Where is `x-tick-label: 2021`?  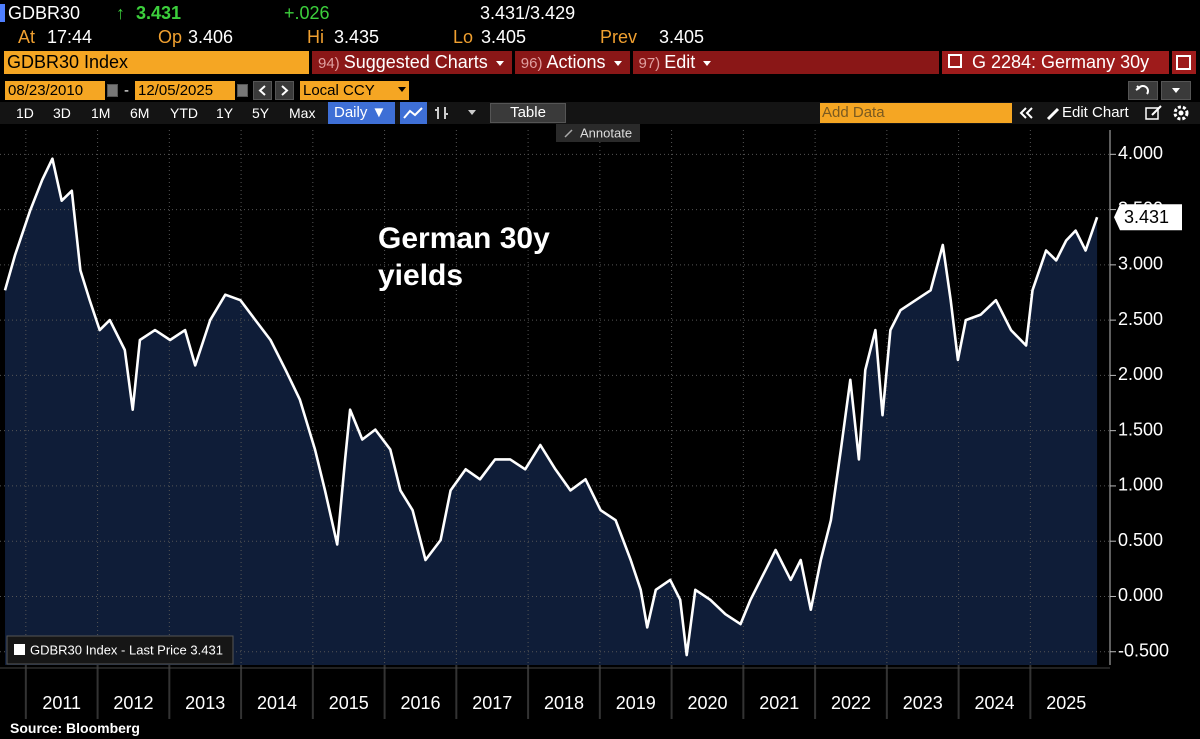
x-tick-label: 2021 is located at coordinates (779, 703).